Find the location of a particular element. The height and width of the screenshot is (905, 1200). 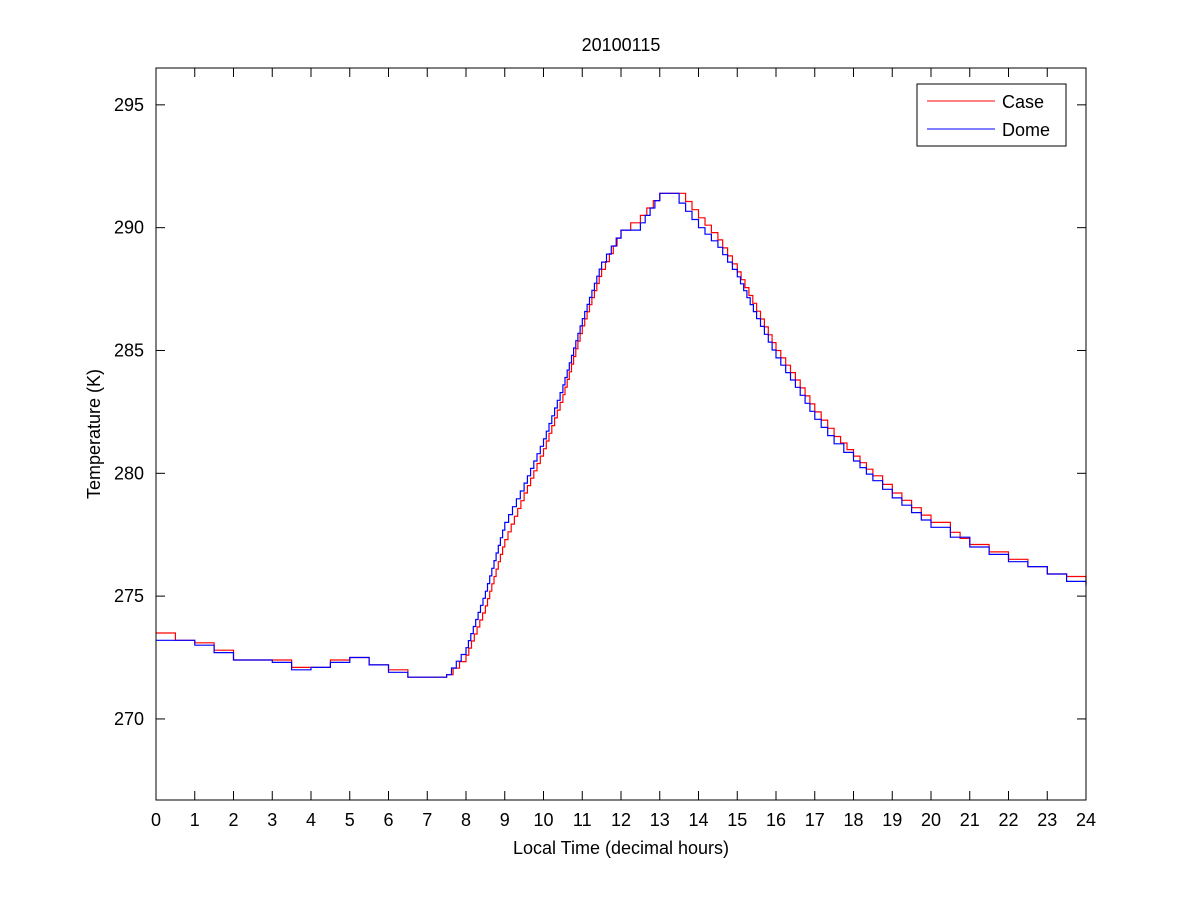

x-tick-label: 7 is located at coordinates (427, 820).